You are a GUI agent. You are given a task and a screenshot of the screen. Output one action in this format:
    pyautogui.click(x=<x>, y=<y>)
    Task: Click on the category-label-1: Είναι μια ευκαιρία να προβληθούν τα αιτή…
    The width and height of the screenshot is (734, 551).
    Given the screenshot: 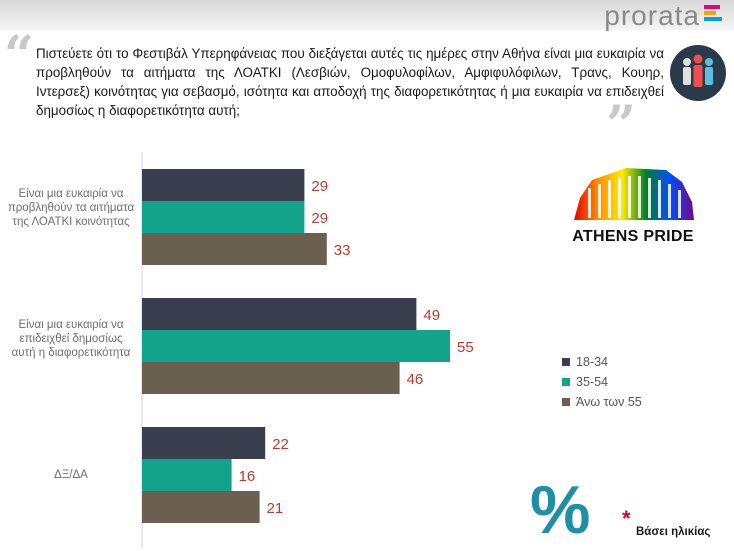 What is the action you would take?
    pyautogui.click(x=71, y=208)
    